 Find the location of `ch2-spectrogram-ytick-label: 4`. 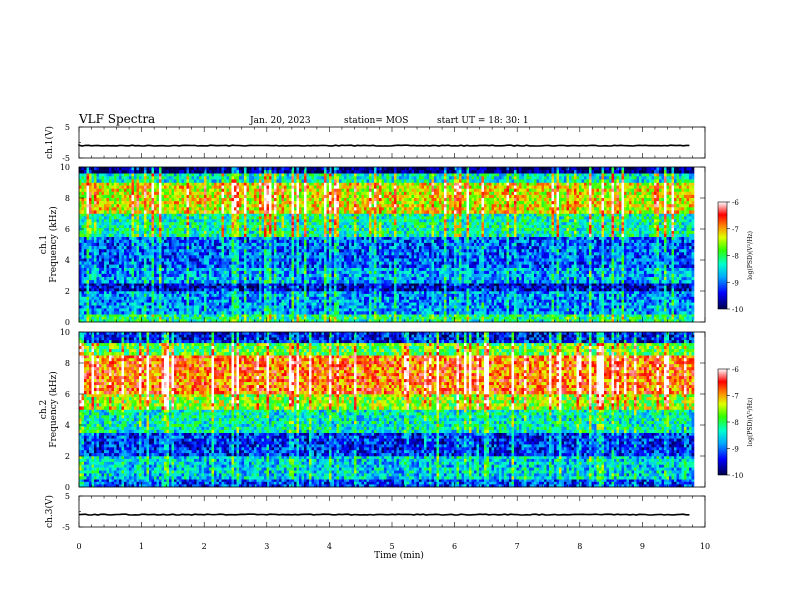

ch2-spectrogram-ytick-label: 4 is located at coordinates (67, 425).